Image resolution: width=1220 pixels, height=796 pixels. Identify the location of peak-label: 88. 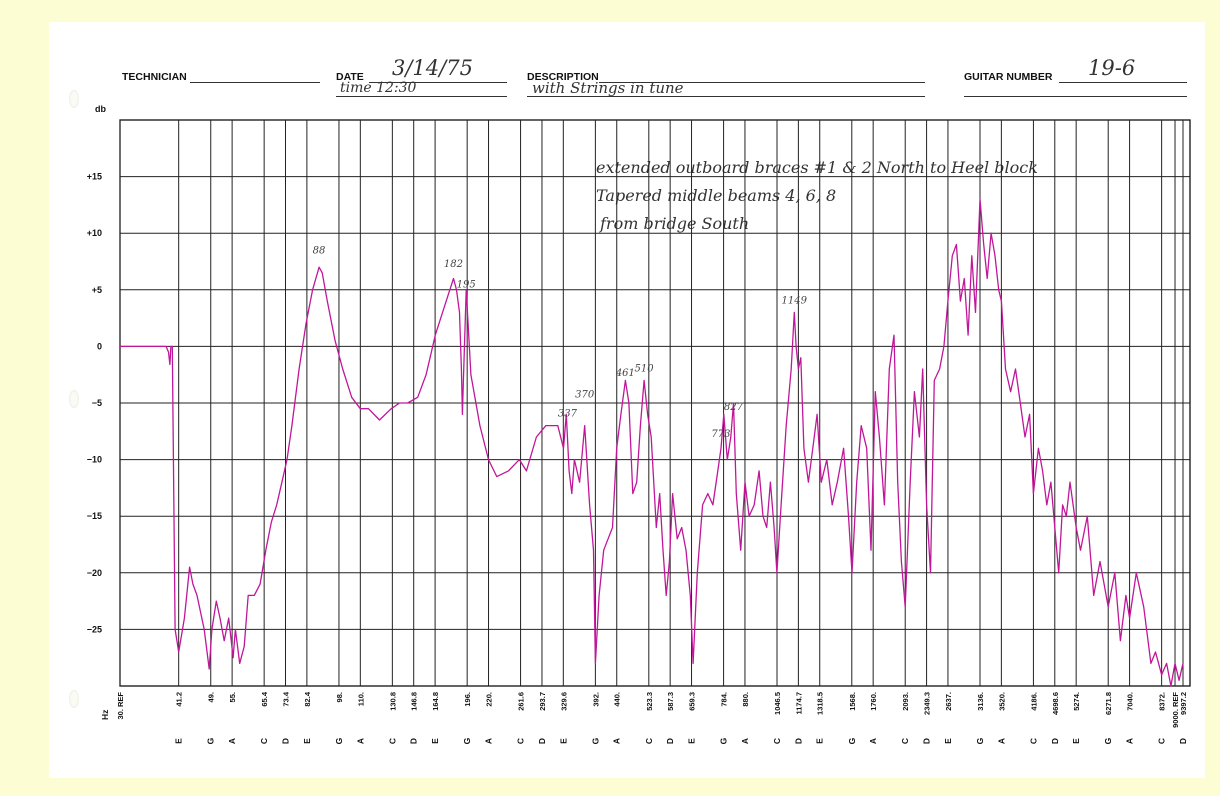
(319, 251).